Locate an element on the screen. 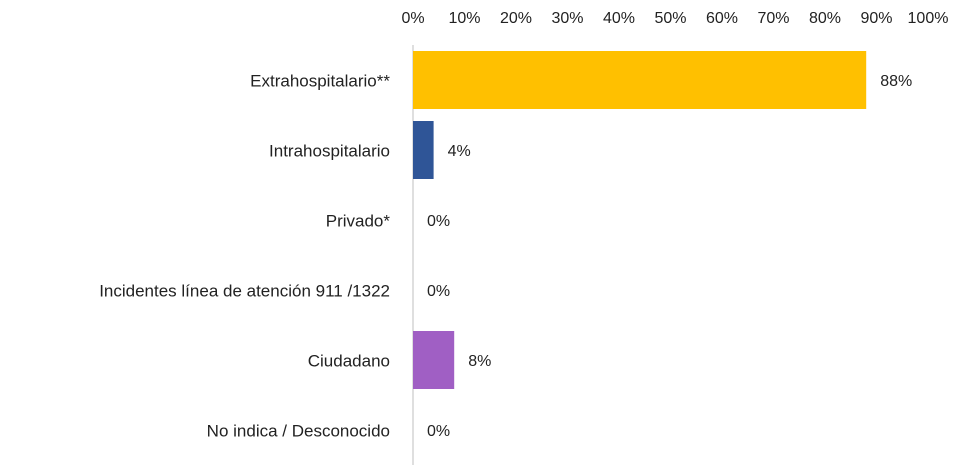  category-label: Ciudadano is located at coordinates (349, 360).